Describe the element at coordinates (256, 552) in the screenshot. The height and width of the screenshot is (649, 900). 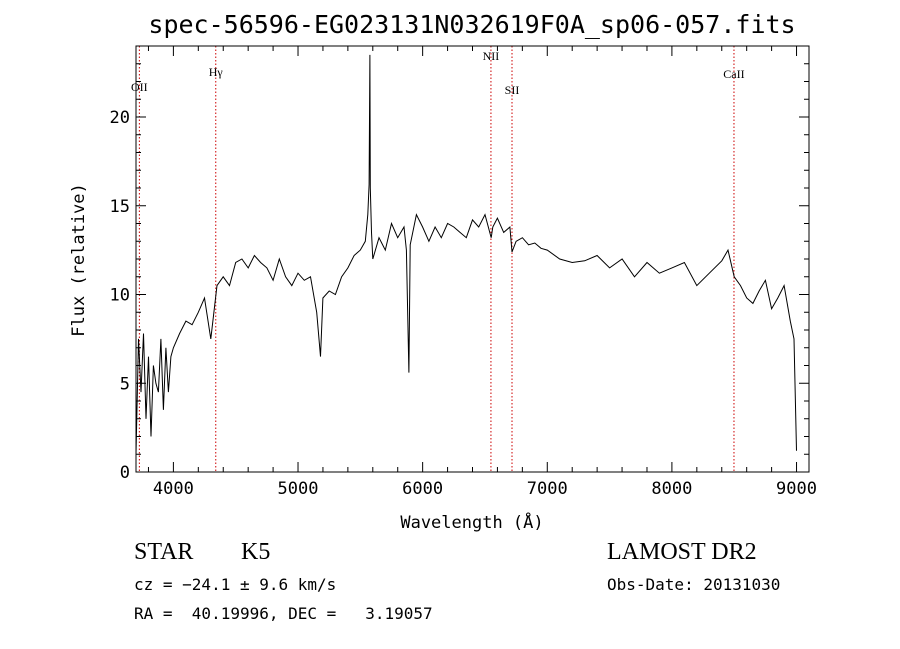
I see `object-subclass: K5` at that location.